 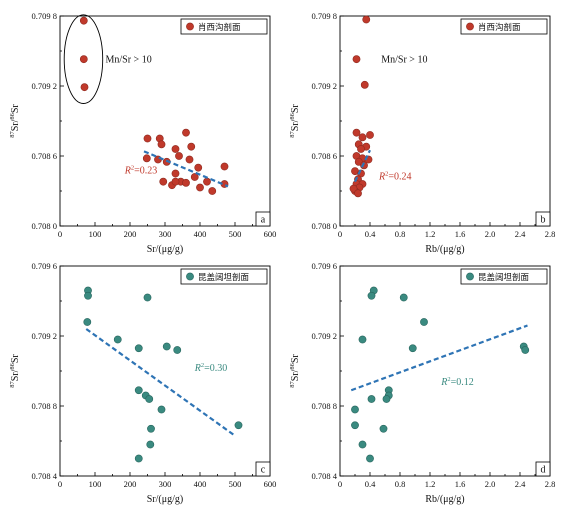 I want to click on r-squared-value: =0.12, so click(x=462, y=382).